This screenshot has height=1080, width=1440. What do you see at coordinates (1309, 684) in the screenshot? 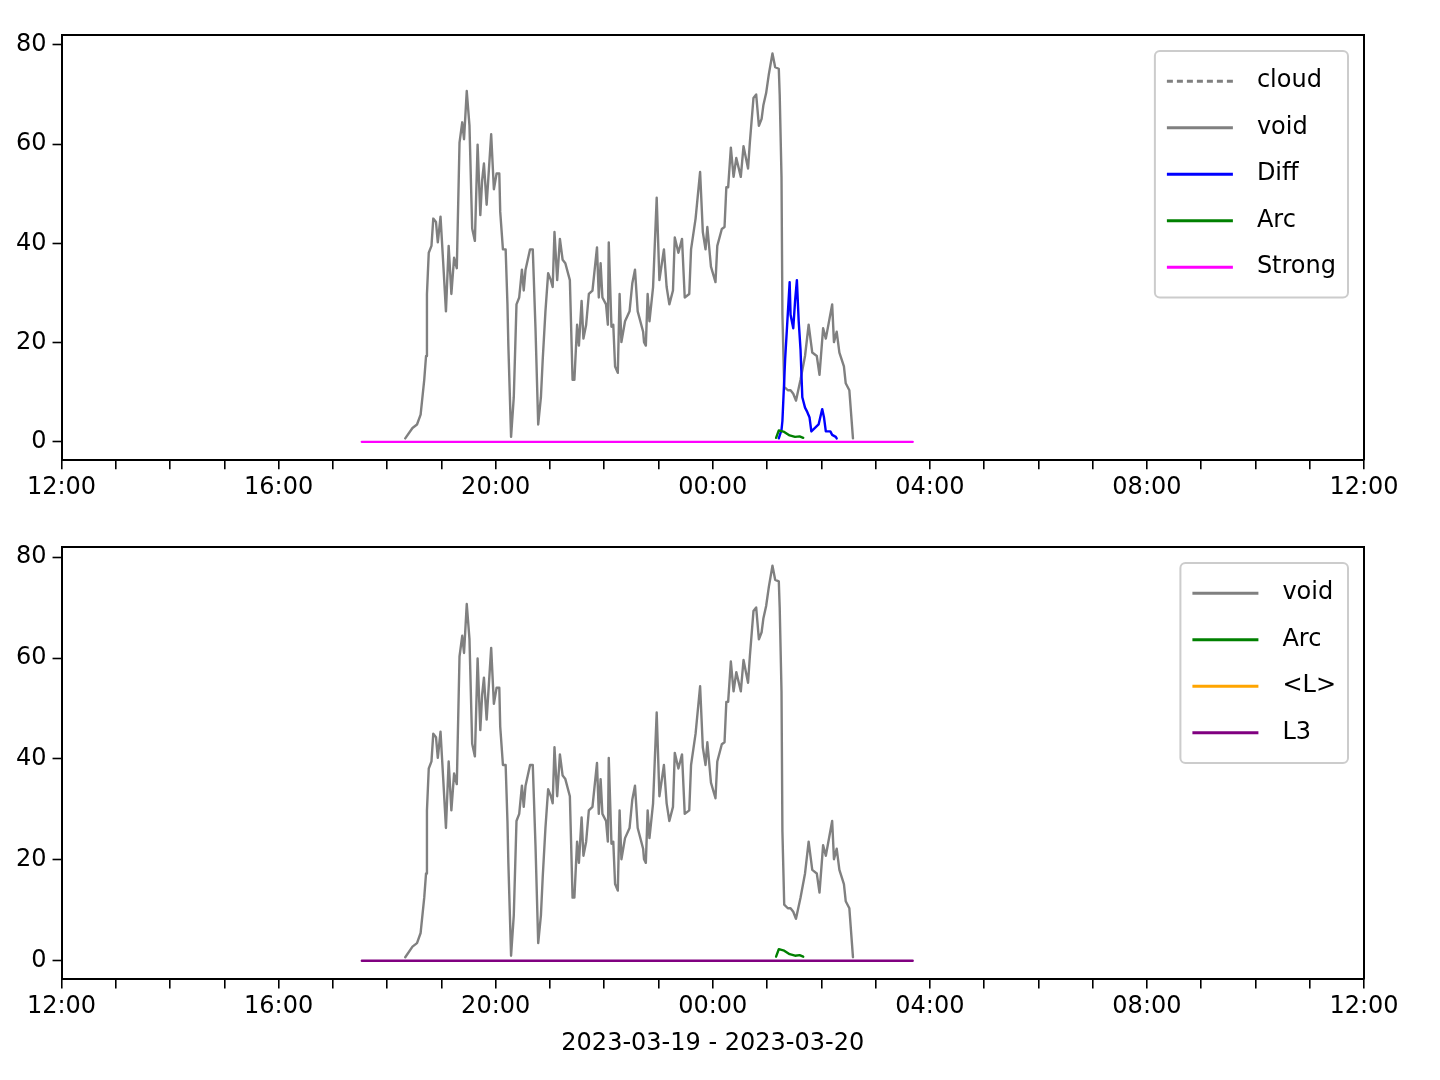
I see `legend-label: <L>` at bounding box center [1309, 684].